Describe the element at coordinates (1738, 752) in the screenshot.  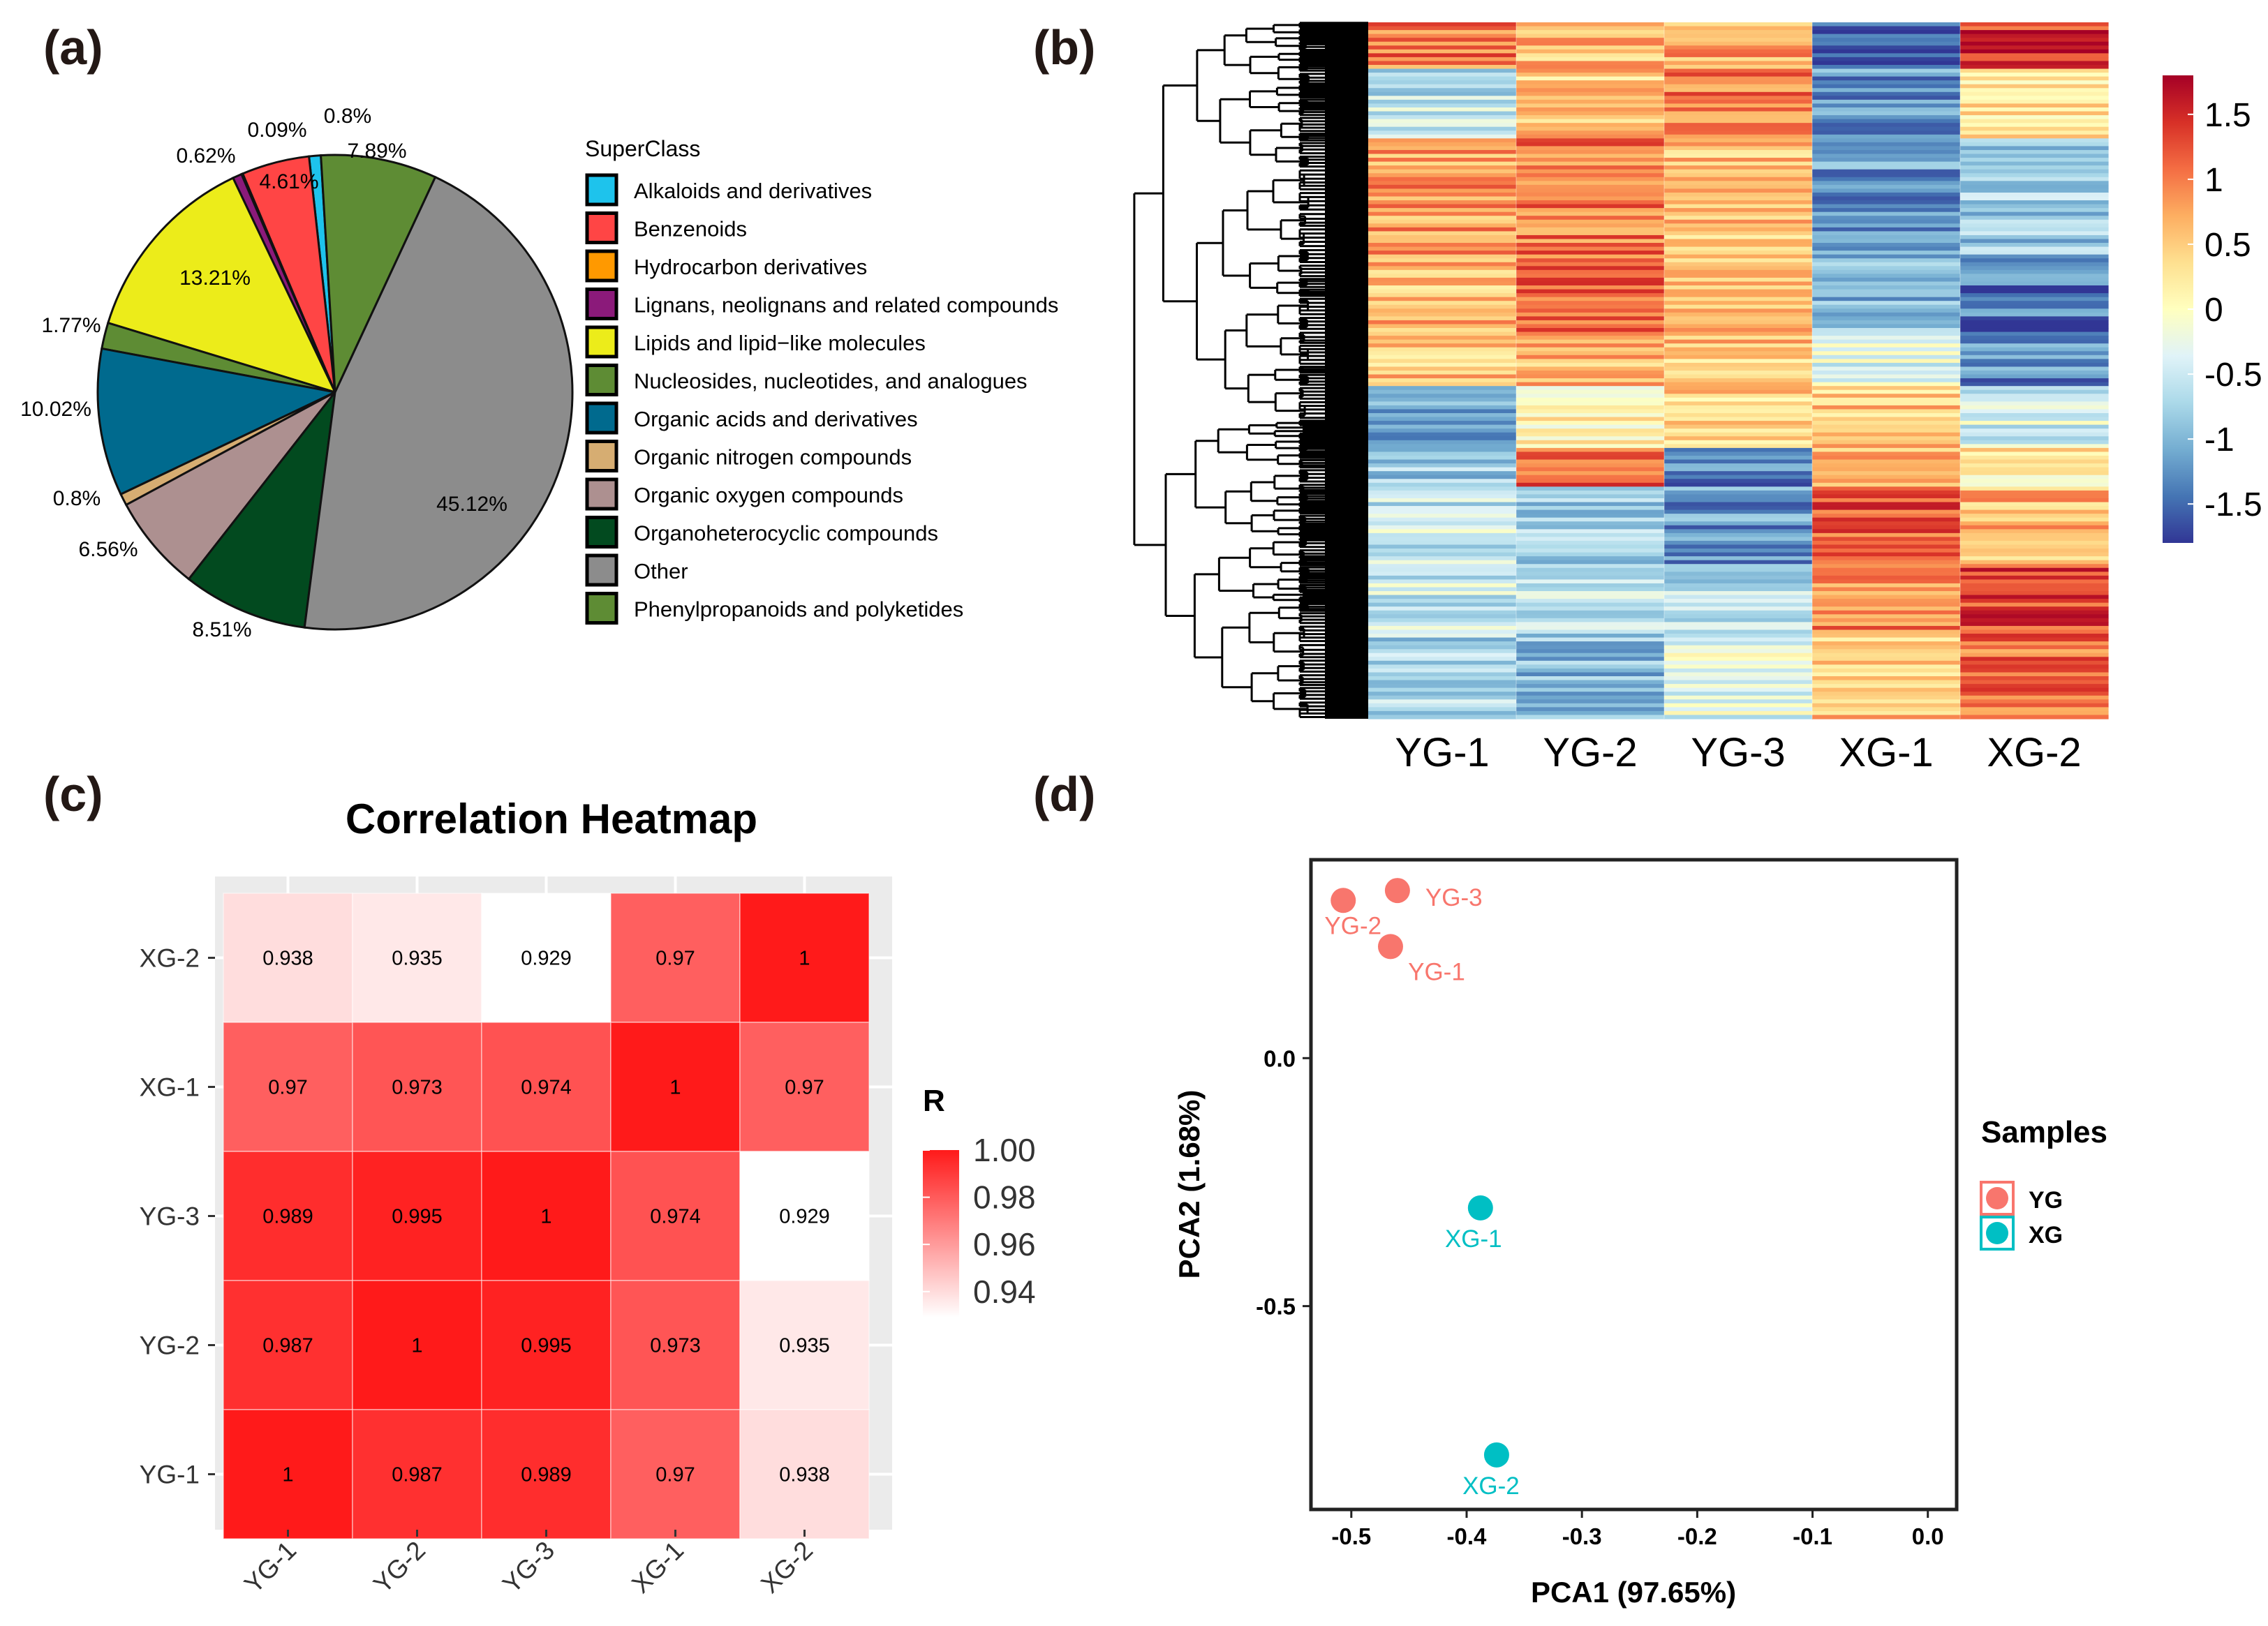
I see `heatmap-column-labels: YG-1 YG-2 YG-3 XG-1 XG-2` at that location.